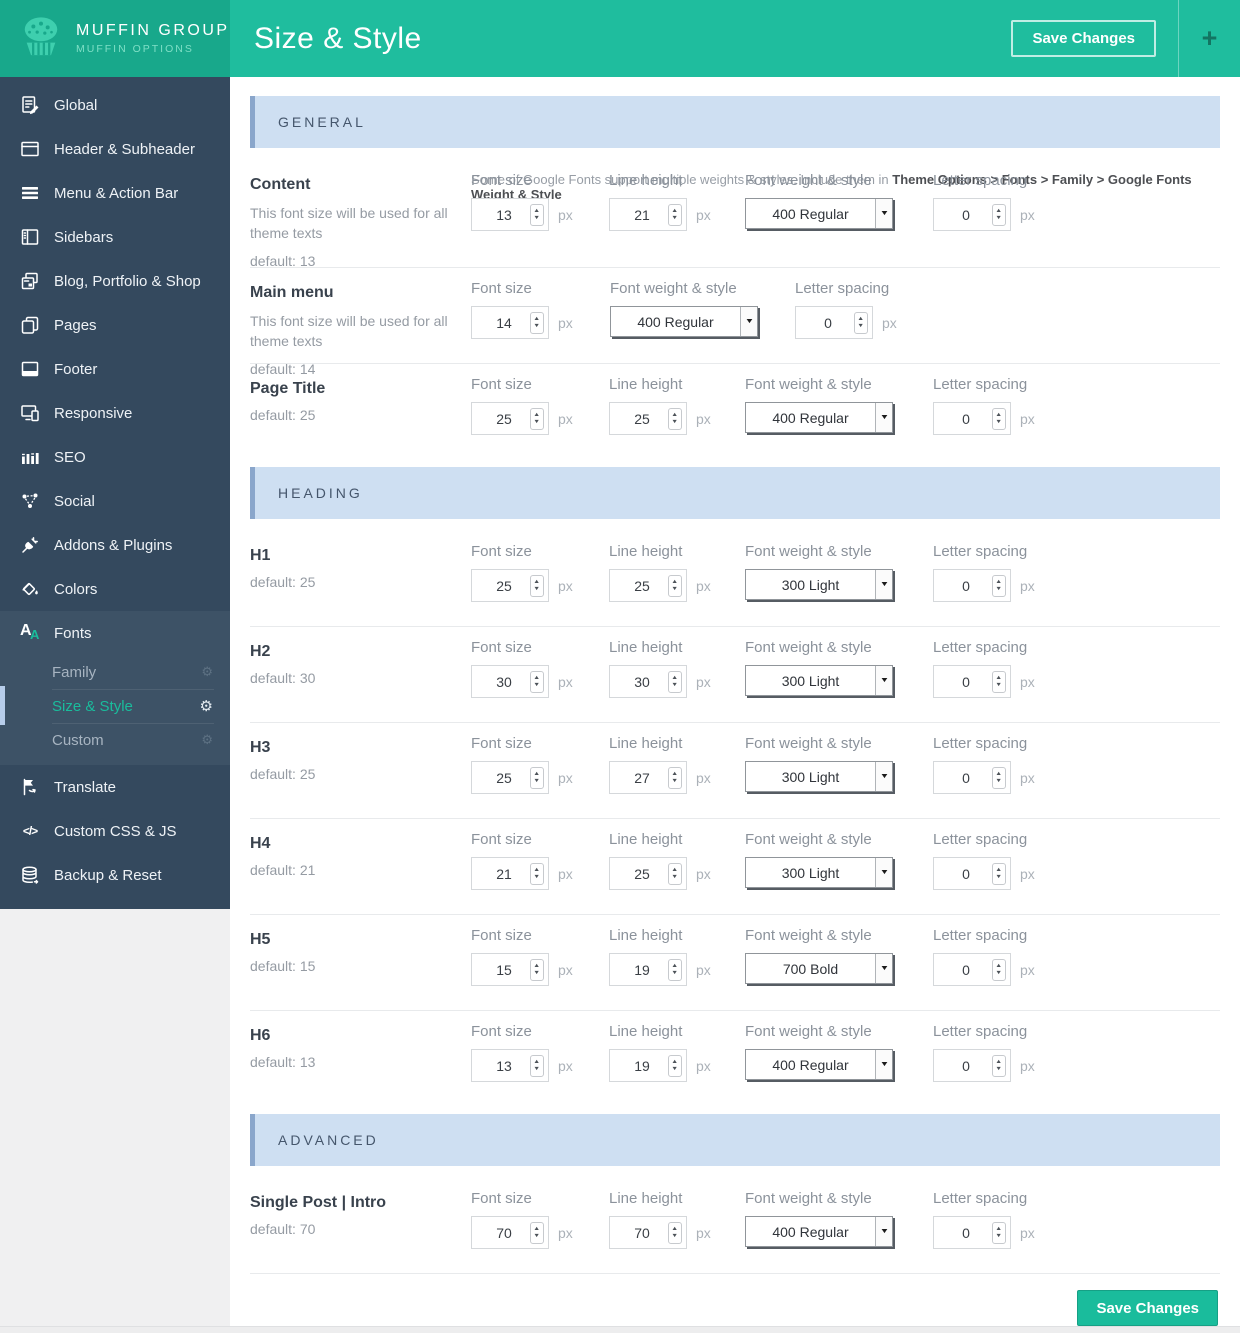  Describe the element at coordinates (819, 968) in the screenshot. I see `font-weight-select: 700 Bold ▼` at that location.